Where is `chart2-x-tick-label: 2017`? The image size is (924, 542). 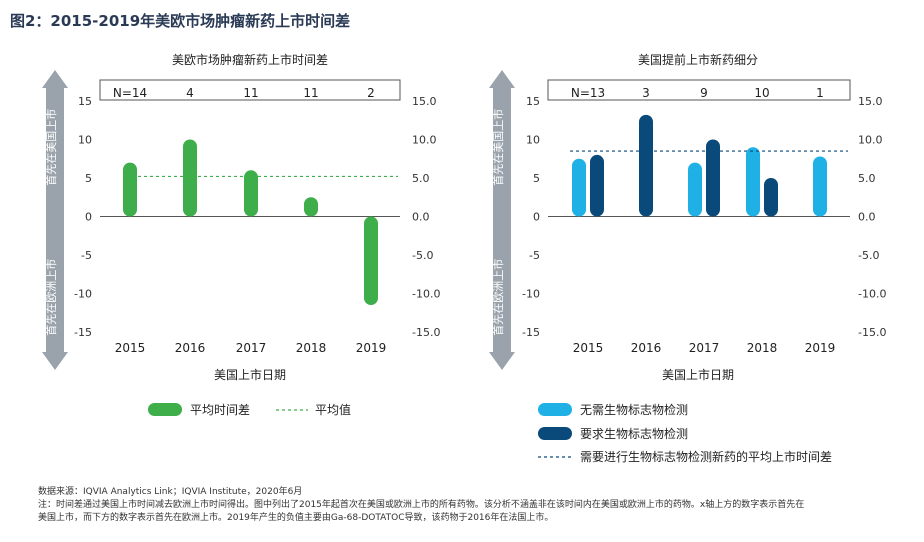 chart2-x-tick-label: 2017 is located at coordinates (704, 348).